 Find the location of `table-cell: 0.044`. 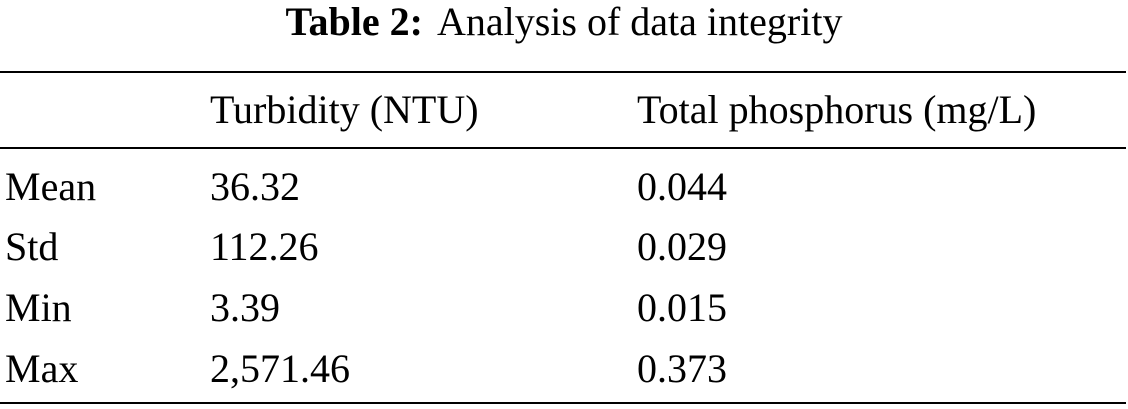

table-cell: 0.044 is located at coordinates (682, 186).